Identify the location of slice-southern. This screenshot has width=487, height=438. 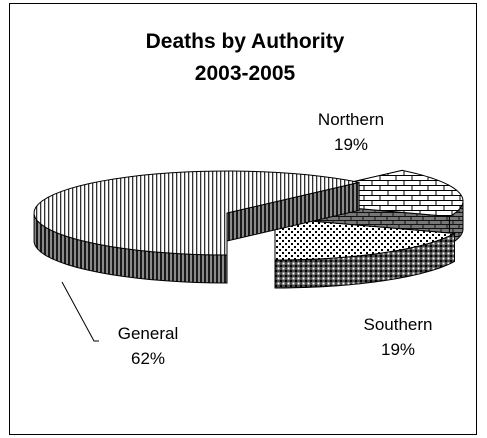
(365, 253).